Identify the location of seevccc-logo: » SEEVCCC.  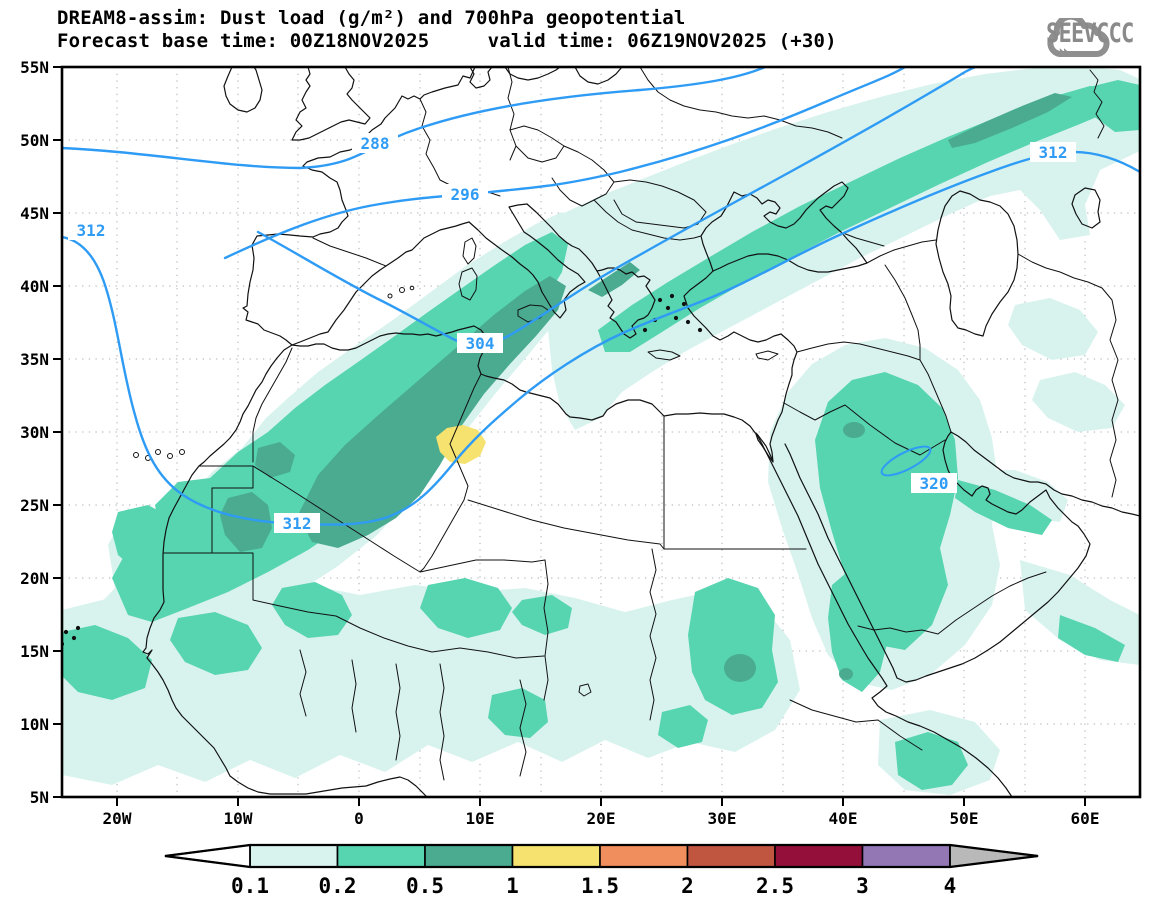
(1099, 40).